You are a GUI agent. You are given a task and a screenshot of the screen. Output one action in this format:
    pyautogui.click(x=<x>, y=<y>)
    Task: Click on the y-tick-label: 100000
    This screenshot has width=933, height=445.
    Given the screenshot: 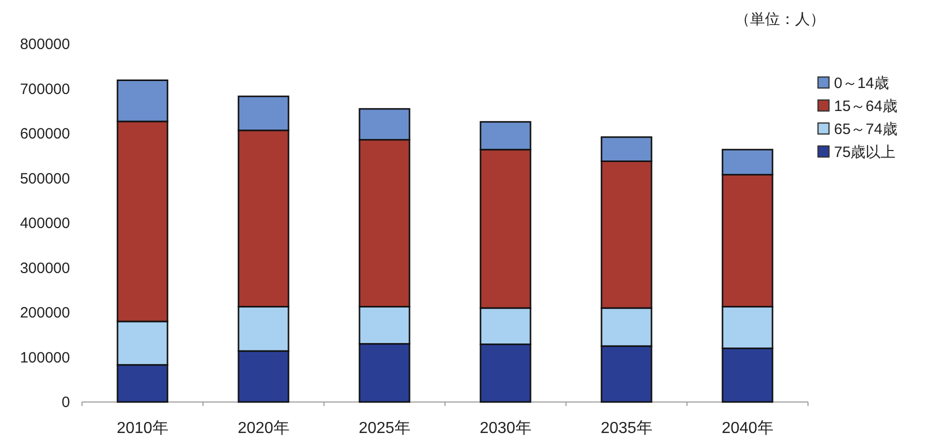 What is the action you would take?
    pyautogui.click(x=45, y=357)
    